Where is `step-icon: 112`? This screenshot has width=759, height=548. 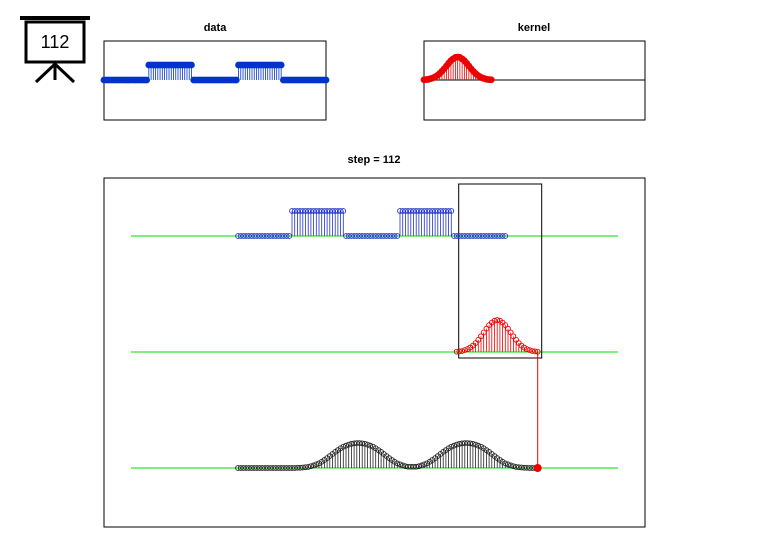 step-icon: 112 is located at coordinates (55, 50).